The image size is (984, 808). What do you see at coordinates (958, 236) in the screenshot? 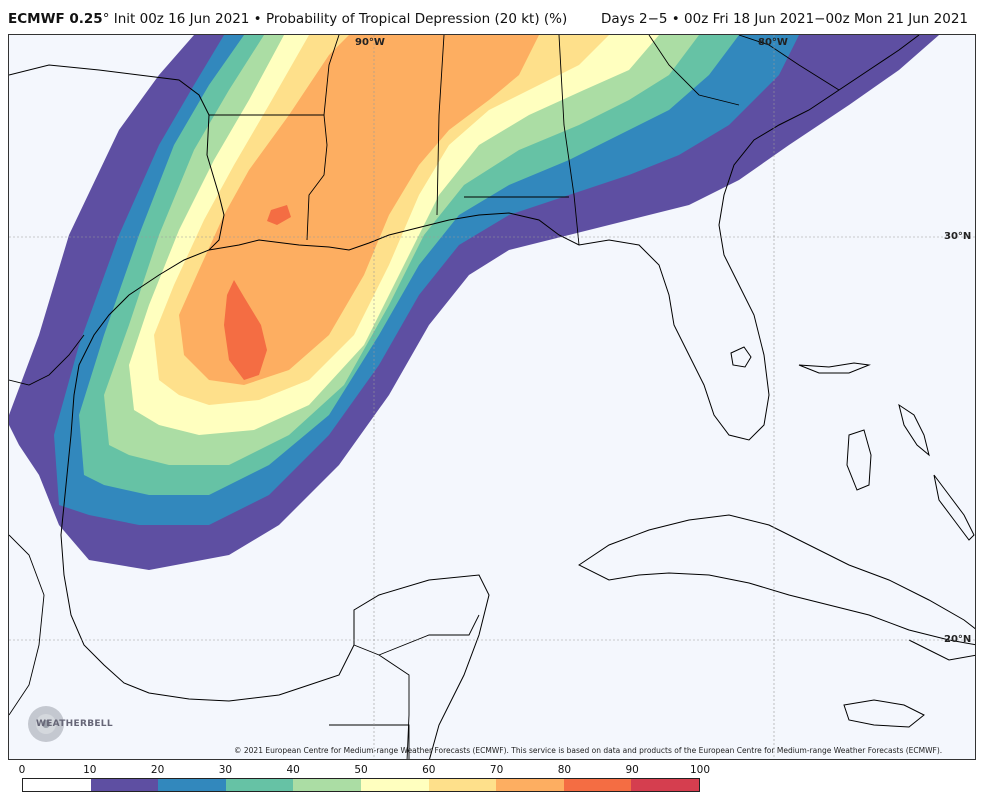
I see `lat-label-30n: 30°N` at bounding box center [958, 236].